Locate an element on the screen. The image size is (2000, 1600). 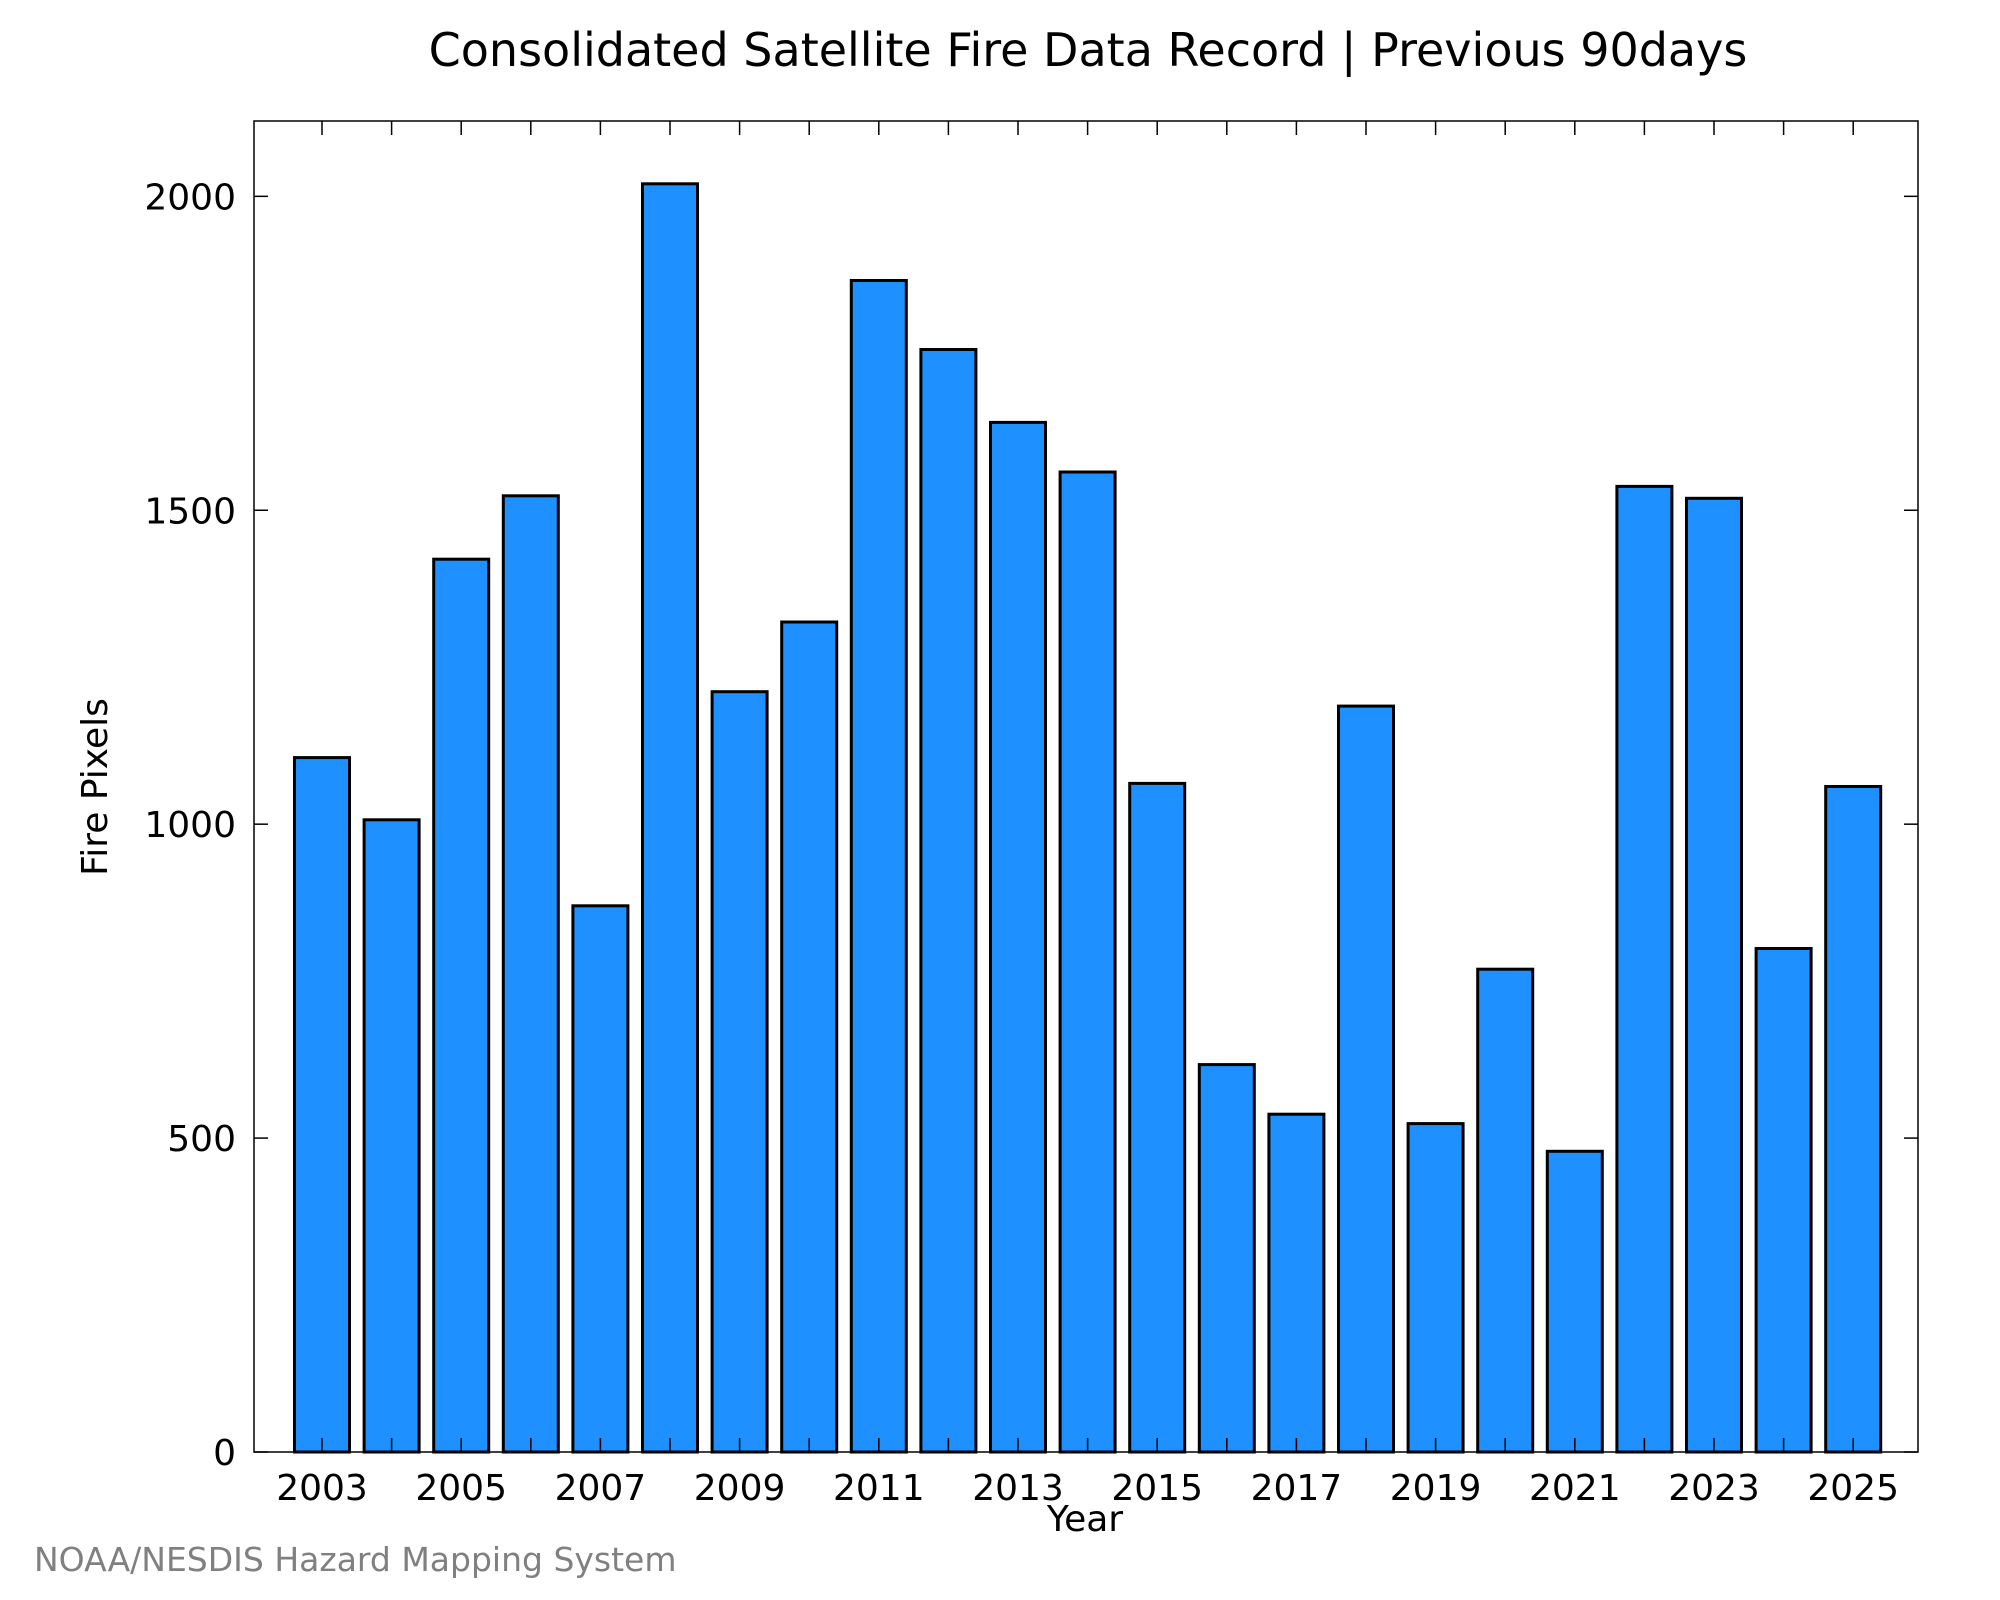
x-tick-label-2009: 2009 is located at coordinates (740, 1488).